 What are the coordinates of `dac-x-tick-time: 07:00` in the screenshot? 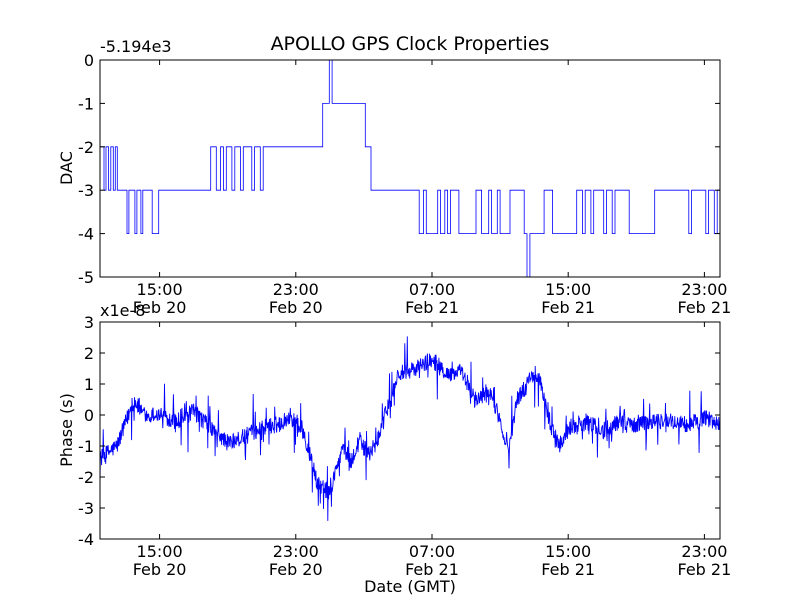 It's located at (432, 289).